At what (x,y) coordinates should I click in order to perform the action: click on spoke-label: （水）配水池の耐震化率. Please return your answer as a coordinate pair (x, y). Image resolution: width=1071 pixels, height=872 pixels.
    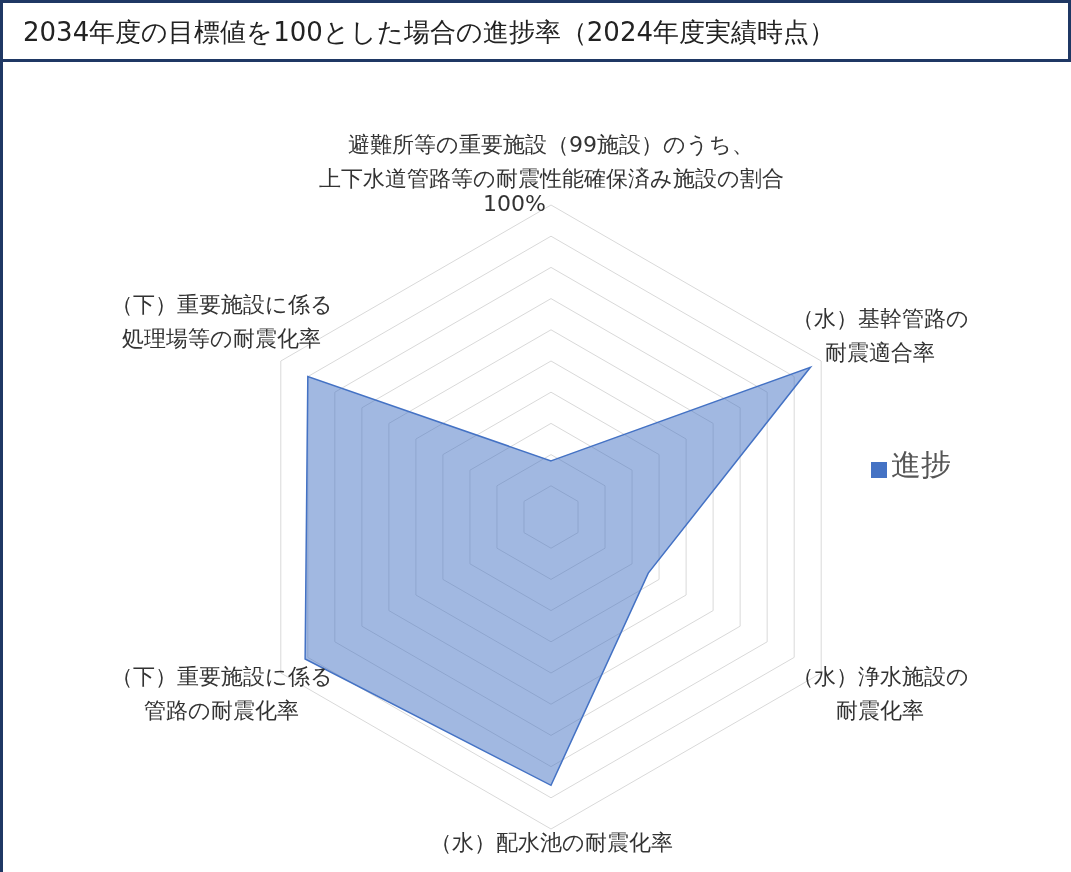
    Looking at the image, I should click on (551, 843).